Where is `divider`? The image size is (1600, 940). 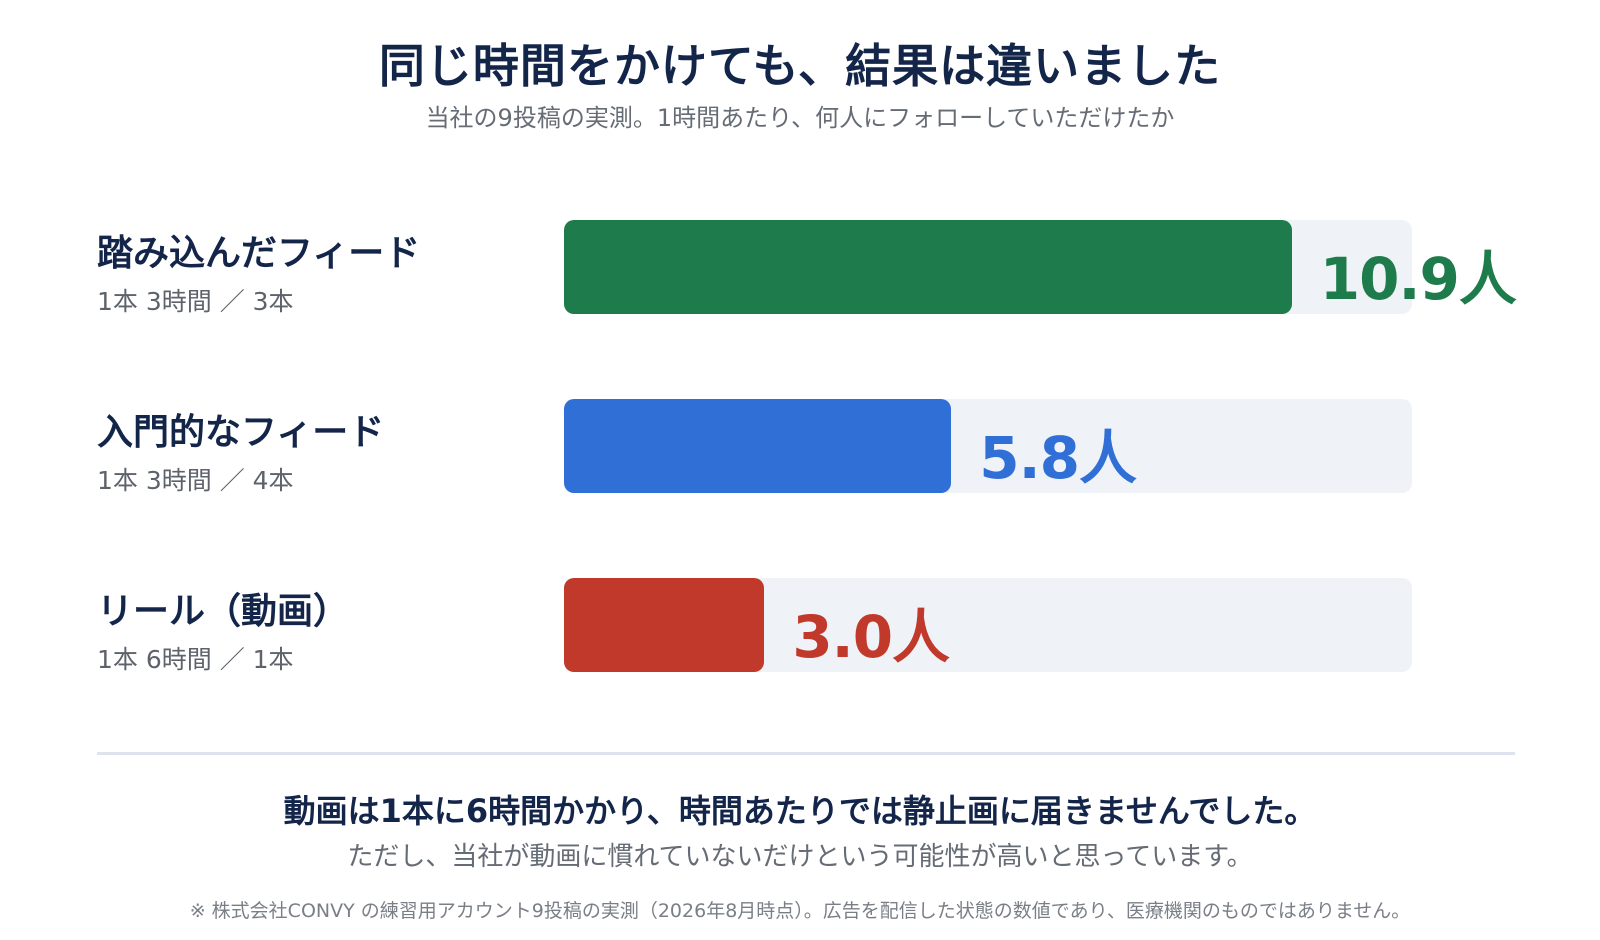 divider is located at coordinates (806, 753).